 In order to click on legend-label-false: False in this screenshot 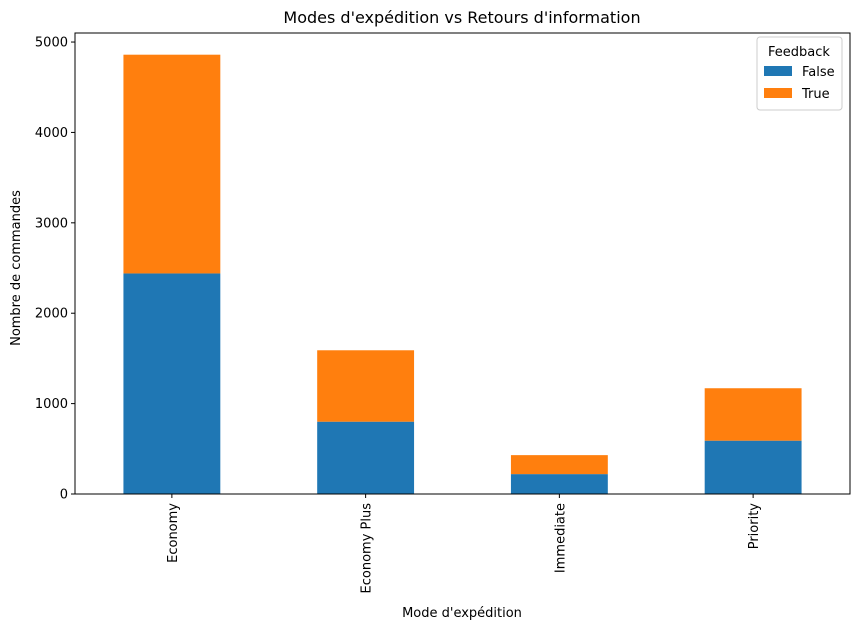, I will do `click(818, 72)`.